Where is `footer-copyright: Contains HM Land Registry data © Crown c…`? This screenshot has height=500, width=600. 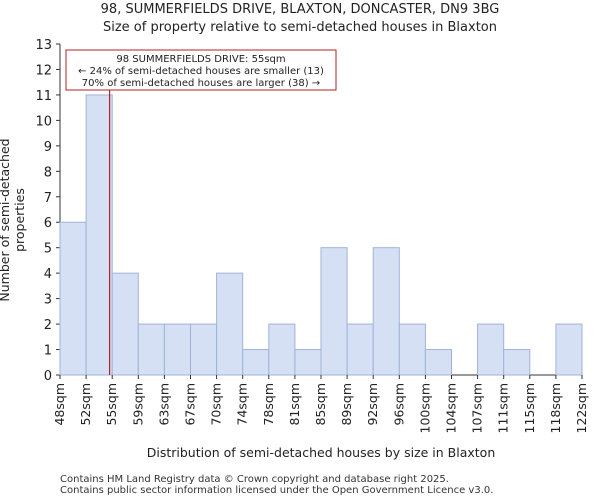 footer-copyright: Contains HM Land Registry data © Crown c… is located at coordinates (254, 479).